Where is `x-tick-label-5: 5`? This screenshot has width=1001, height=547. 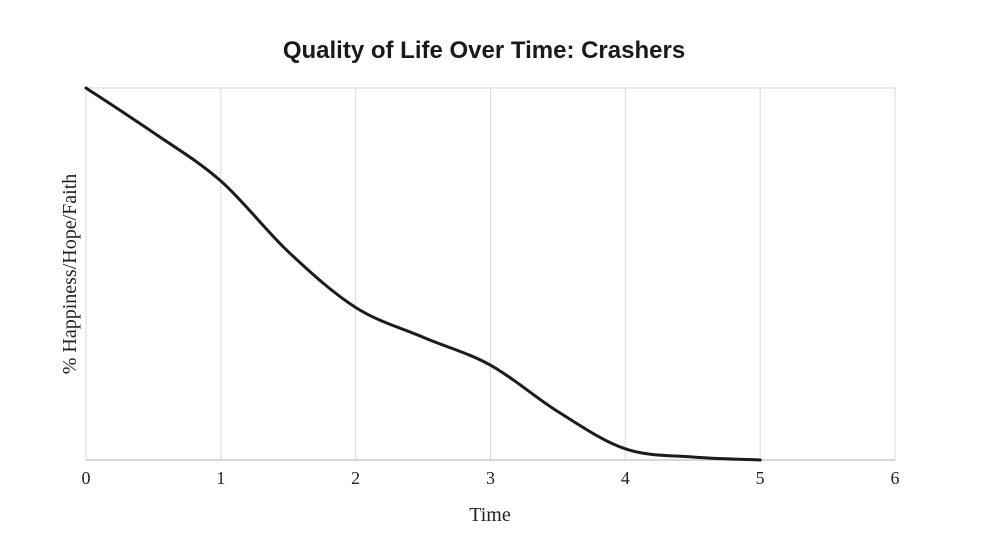
x-tick-label-5: 5 is located at coordinates (760, 478).